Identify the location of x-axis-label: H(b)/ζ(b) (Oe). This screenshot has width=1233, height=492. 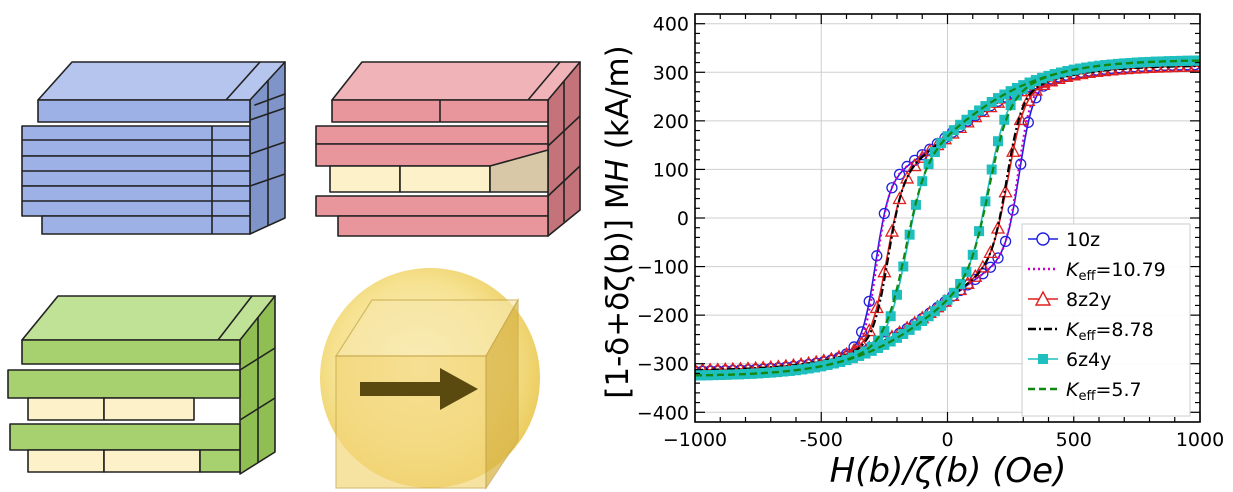
(948, 471).